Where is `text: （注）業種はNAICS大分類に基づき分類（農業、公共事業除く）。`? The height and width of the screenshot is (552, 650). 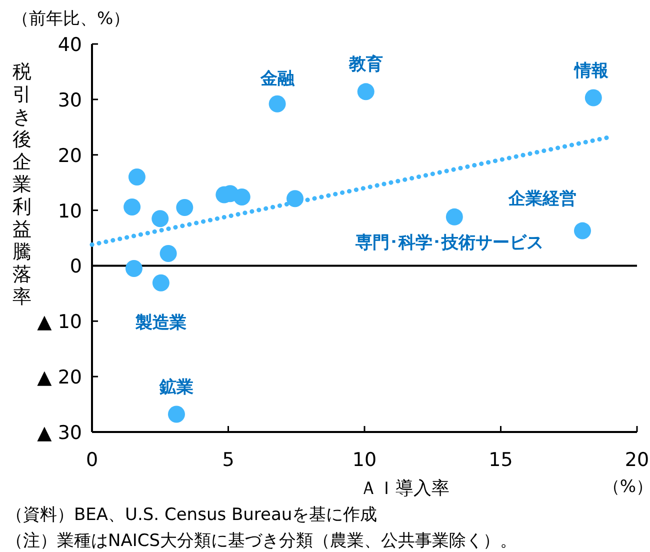 text: （注）業種はNAICS大分類に基づき分類（農業、公共事業除く）。 is located at coordinates (262, 541).